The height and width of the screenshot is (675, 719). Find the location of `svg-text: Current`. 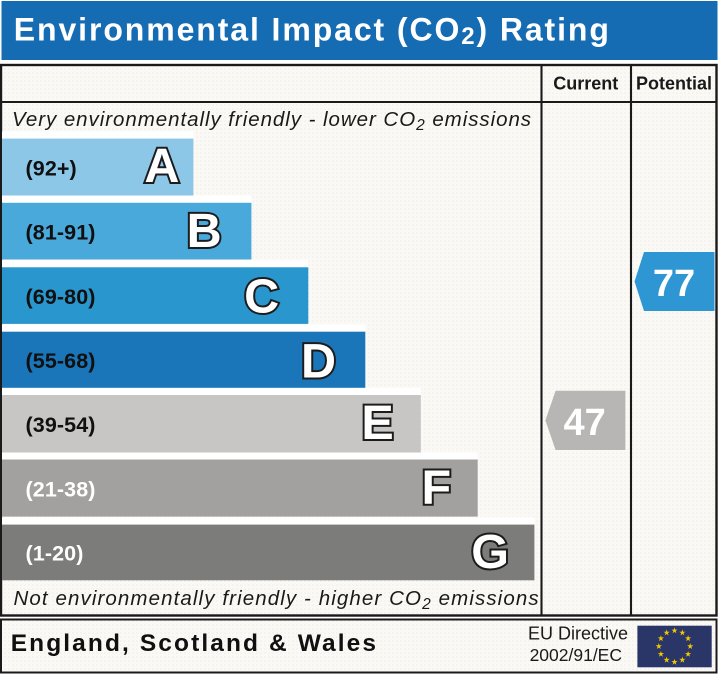

svg-text: Current is located at coordinates (585, 84).